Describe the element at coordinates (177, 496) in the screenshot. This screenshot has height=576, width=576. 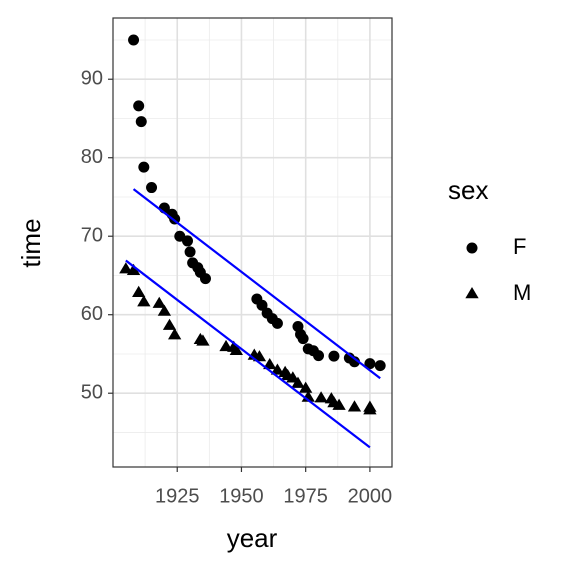
I see `x-tick-label: 1925` at that location.